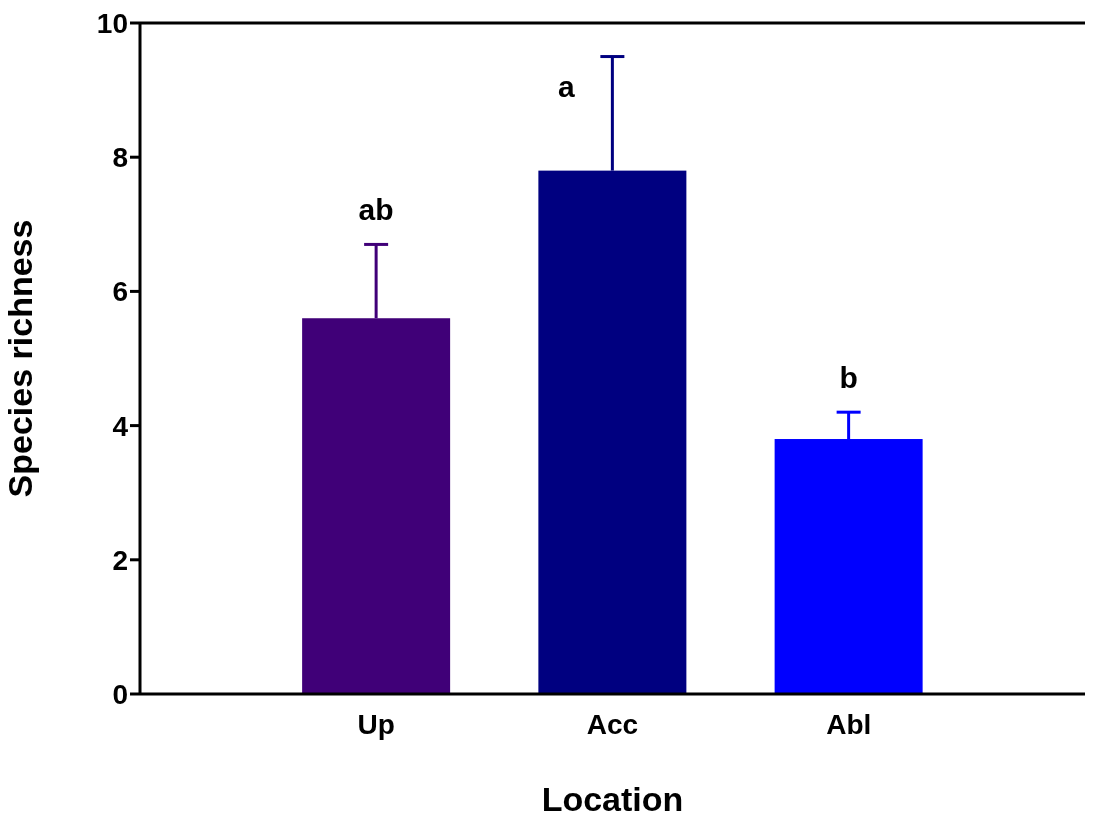  What do you see at coordinates (376, 724) in the screenshot?
I see `x-tick-label: Up` at bounding box center [376, 724].